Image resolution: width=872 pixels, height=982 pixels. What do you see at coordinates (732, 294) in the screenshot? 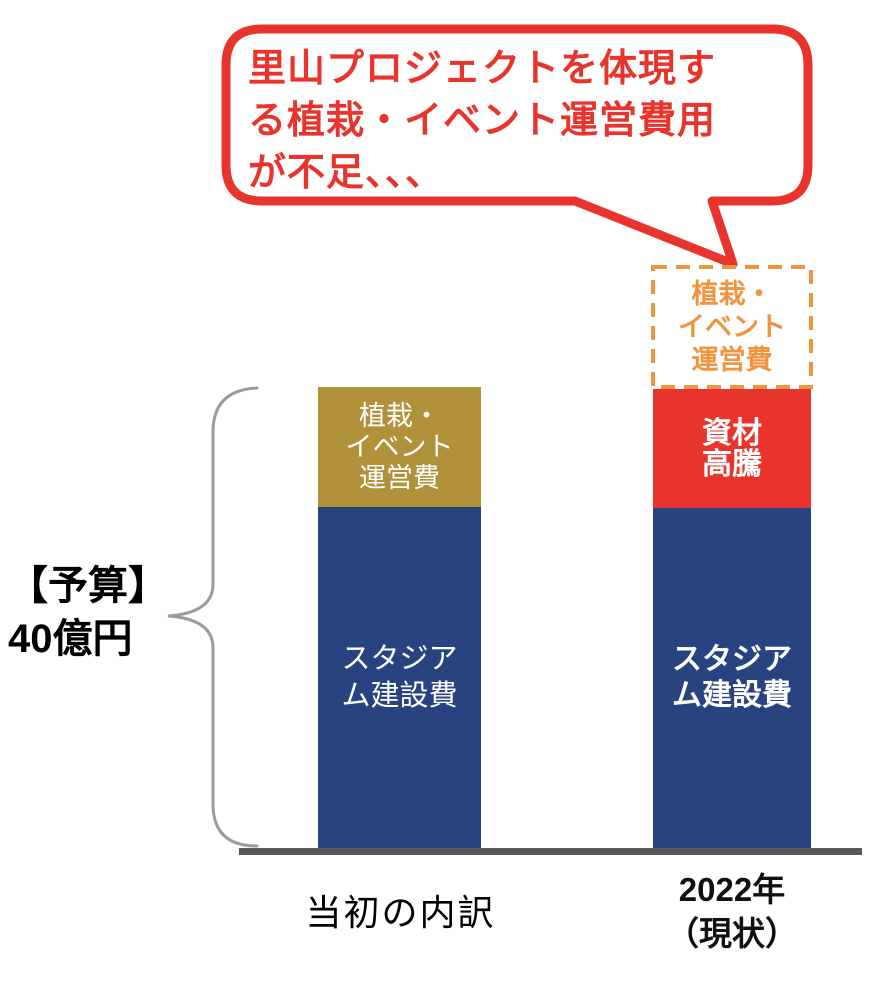
I see `shortfall-label-line: 植栽・` at bounding box center [732, 294].